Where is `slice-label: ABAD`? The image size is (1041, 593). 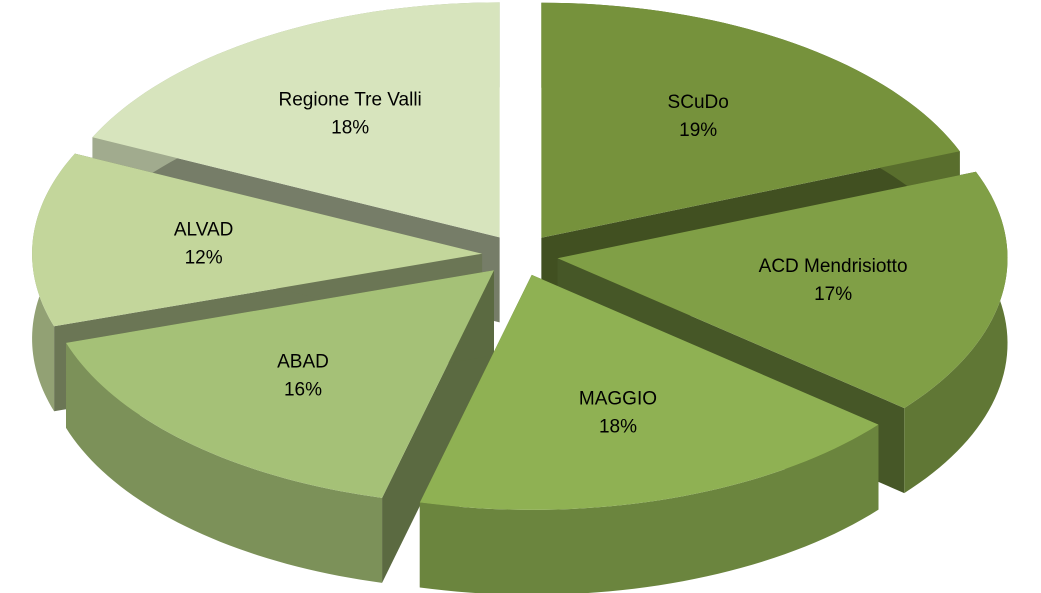 slice-label: ABAD is located at coordinates (303, 361).